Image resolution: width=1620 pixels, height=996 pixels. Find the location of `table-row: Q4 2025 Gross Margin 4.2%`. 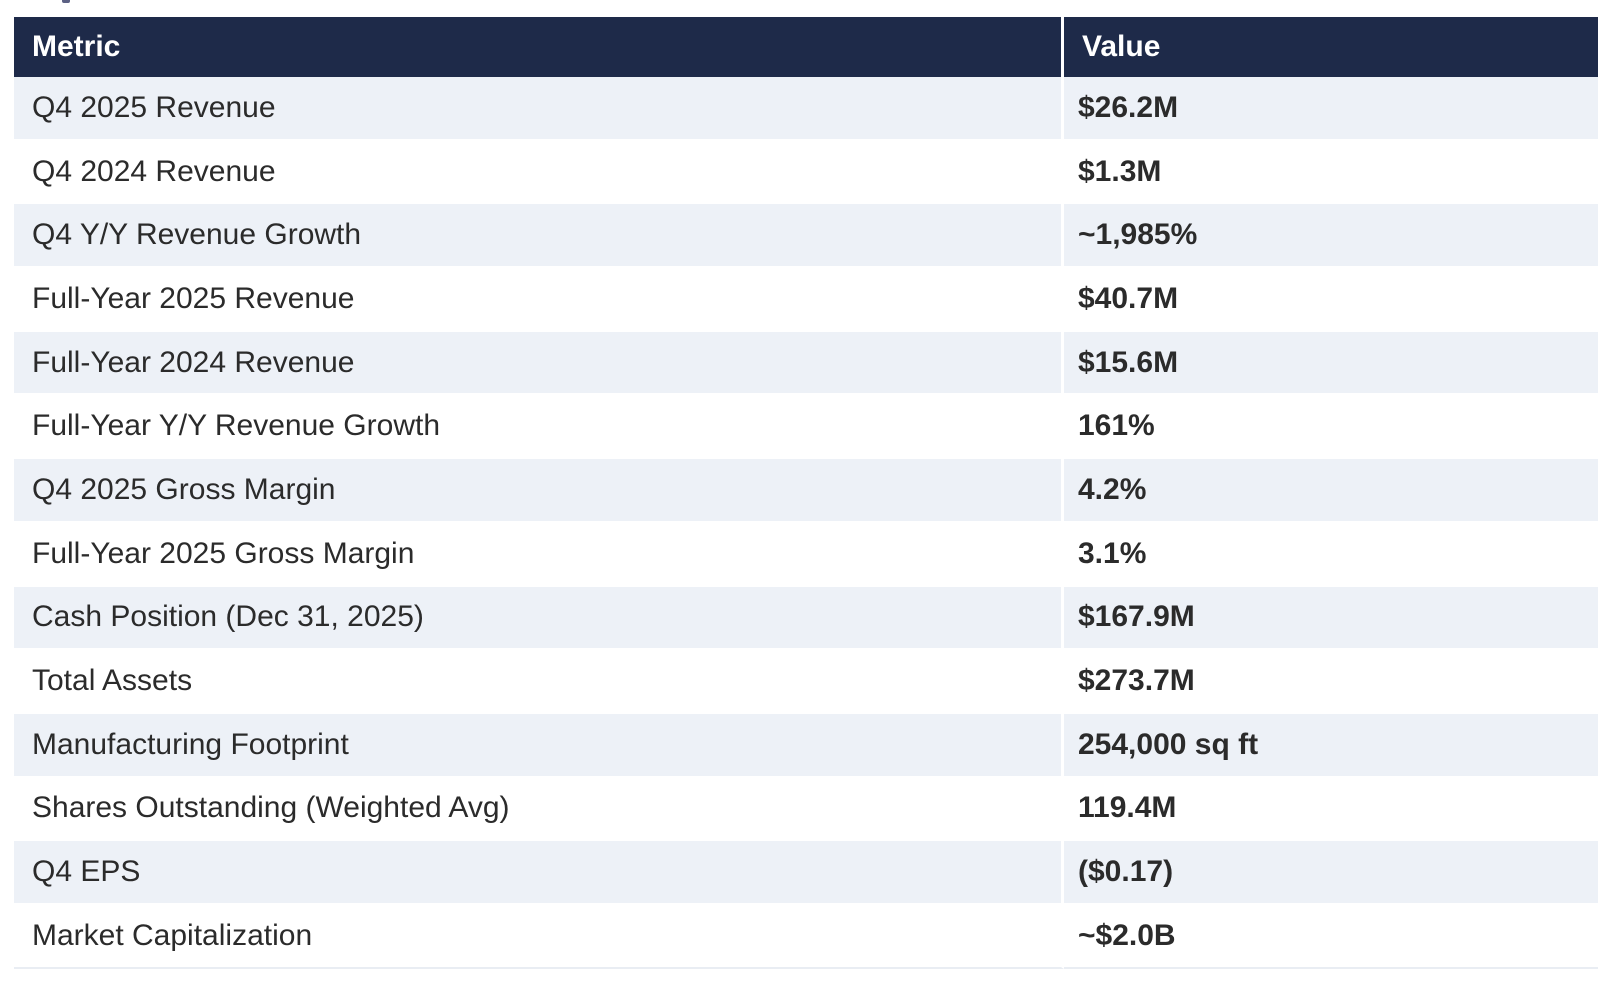

table-row: Q4 2025 Gross Margin 4.2% is located at coordinates (806, 491).